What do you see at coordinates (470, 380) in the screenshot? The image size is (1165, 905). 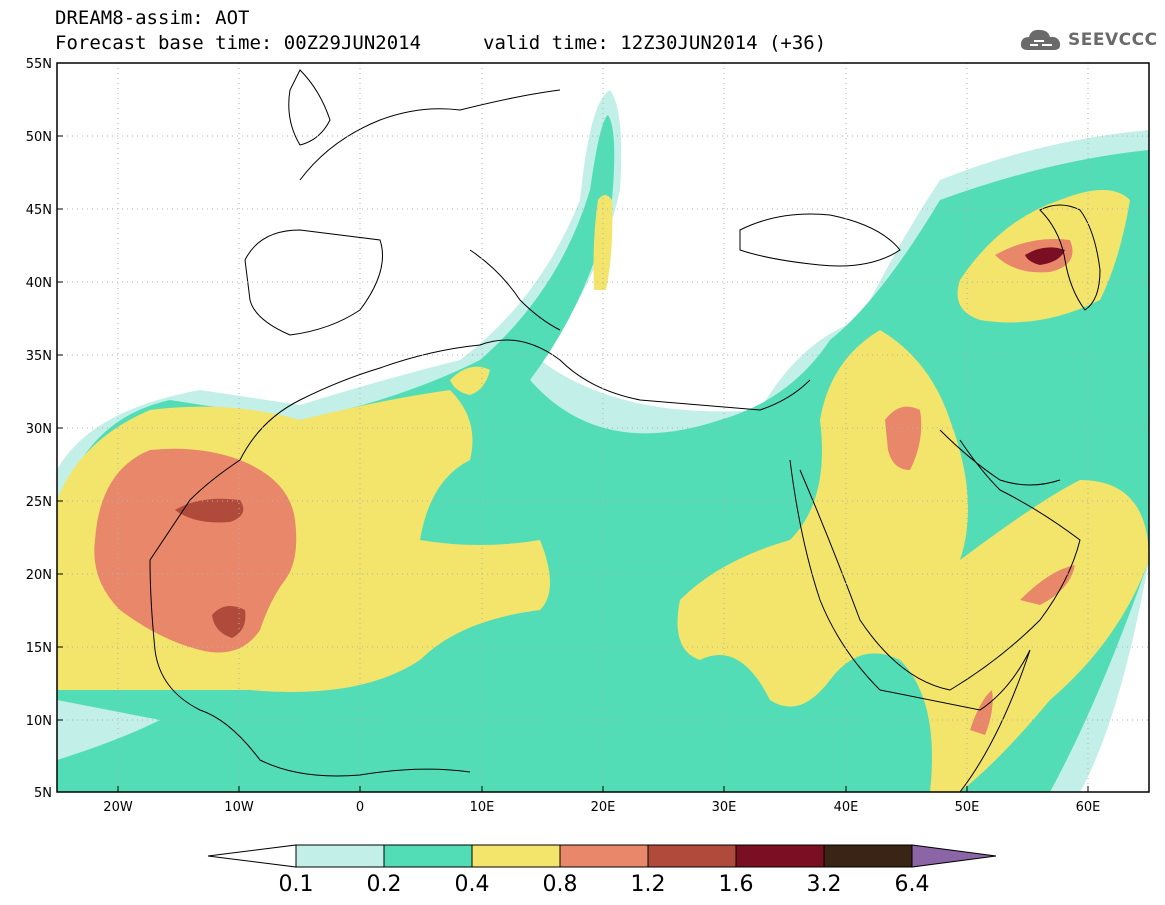 I see `aot-level-0-4-libya` at bounding box center [470, 380].